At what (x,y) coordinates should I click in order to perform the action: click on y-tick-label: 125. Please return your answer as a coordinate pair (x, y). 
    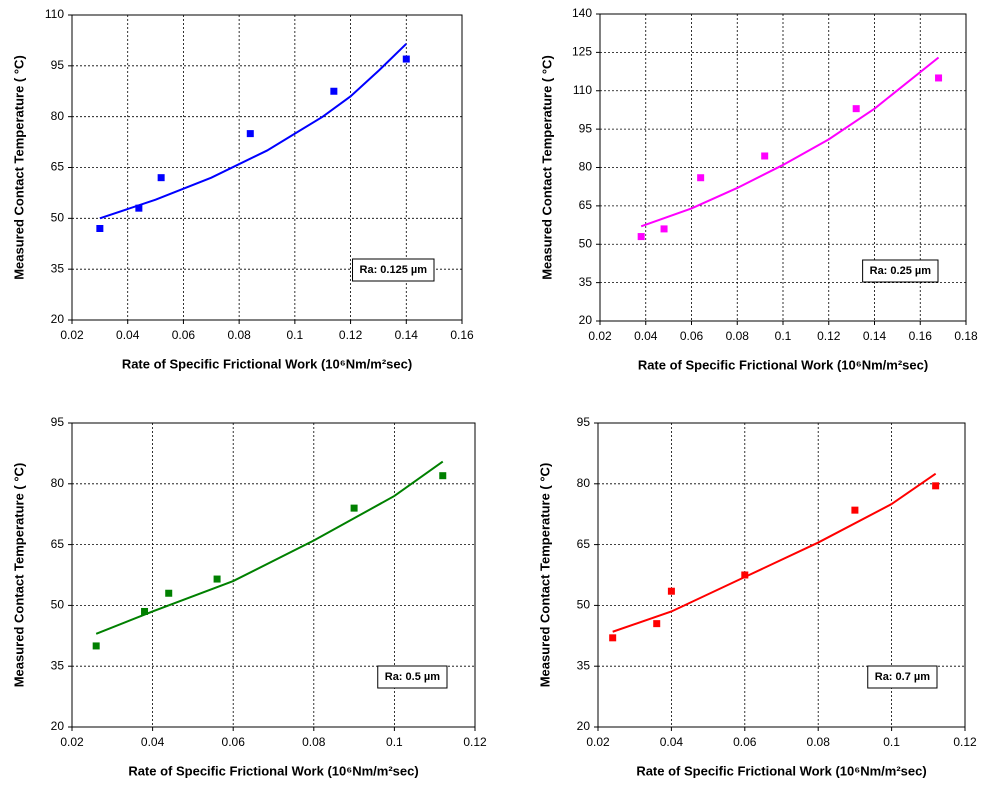
    Looking at the image, I should click on (582, 52).